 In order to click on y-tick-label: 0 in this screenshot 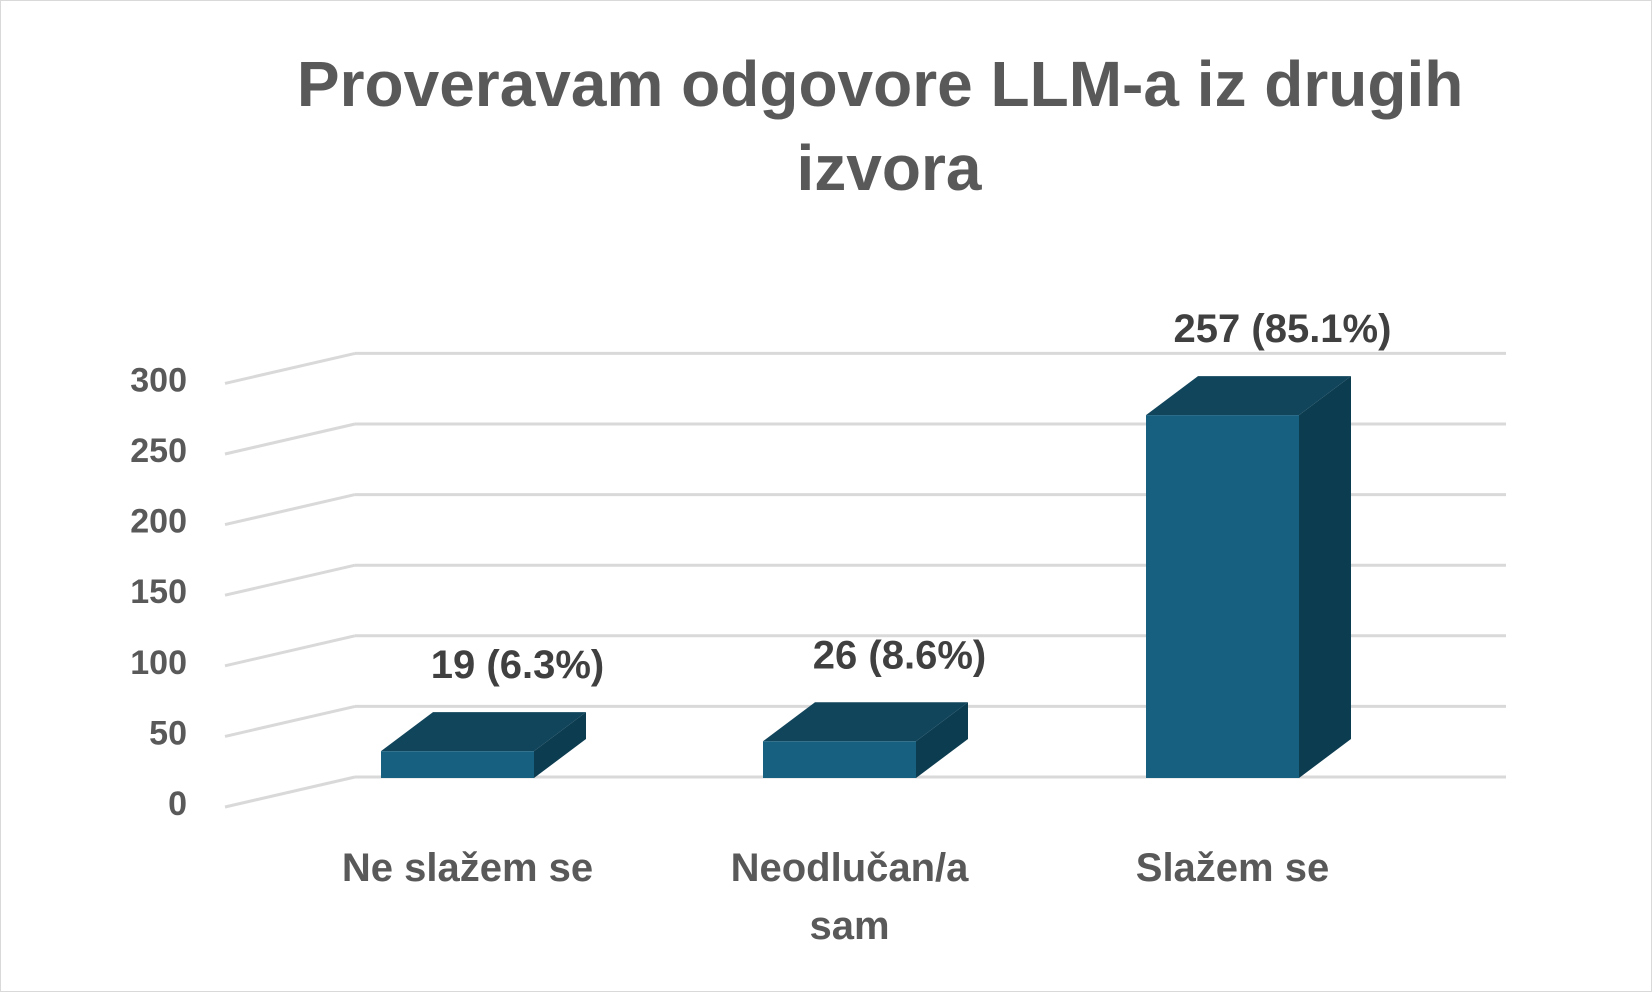, I will do `click(177, 804)`.